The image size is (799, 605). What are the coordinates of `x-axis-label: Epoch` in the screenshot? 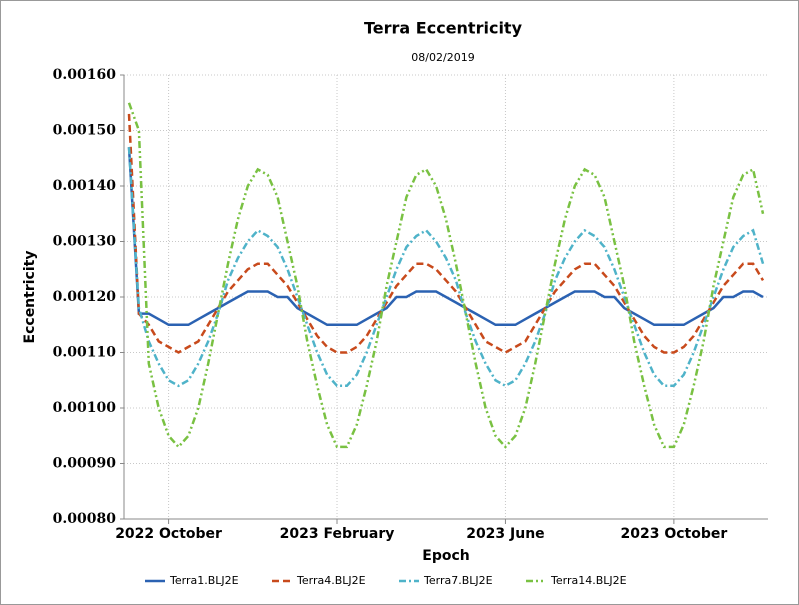 It's located at (445, 556).